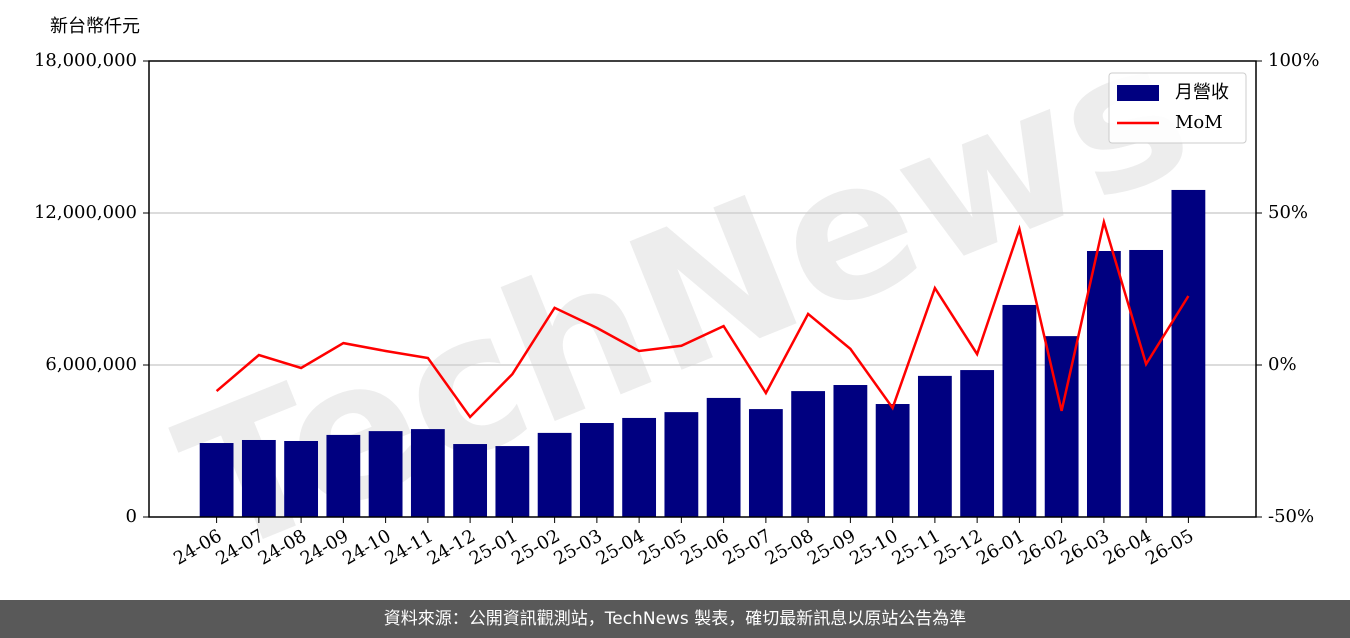 The width and height of the screenshot is (1350, 638). Describe the element at coordinates (1138, 93) in the screenshot. I see `legend-swatch` at that location.